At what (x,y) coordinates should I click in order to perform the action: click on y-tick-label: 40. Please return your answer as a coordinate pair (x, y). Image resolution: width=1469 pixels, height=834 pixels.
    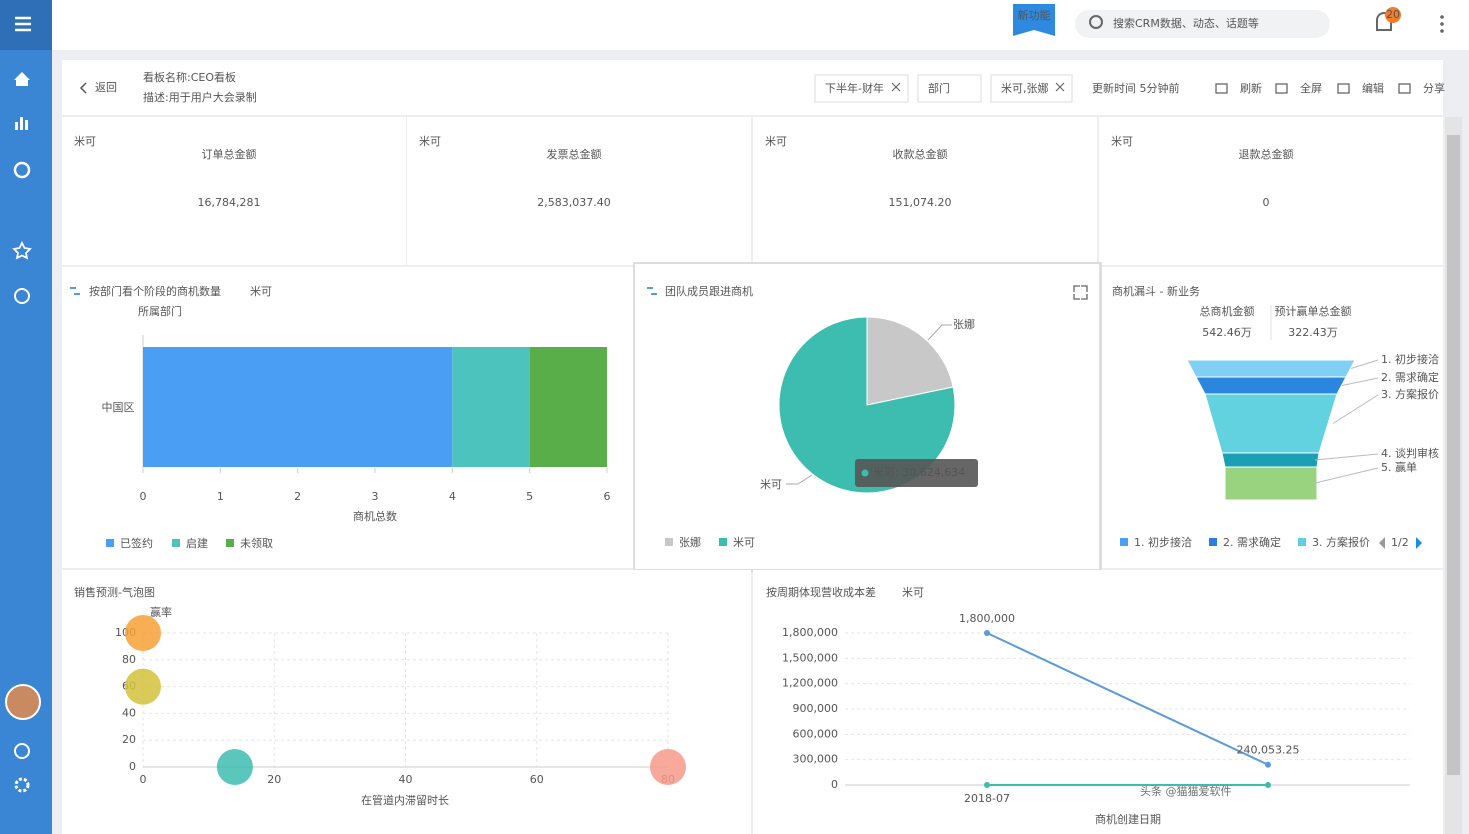
    Looking at the image, I should click on (129, 712).